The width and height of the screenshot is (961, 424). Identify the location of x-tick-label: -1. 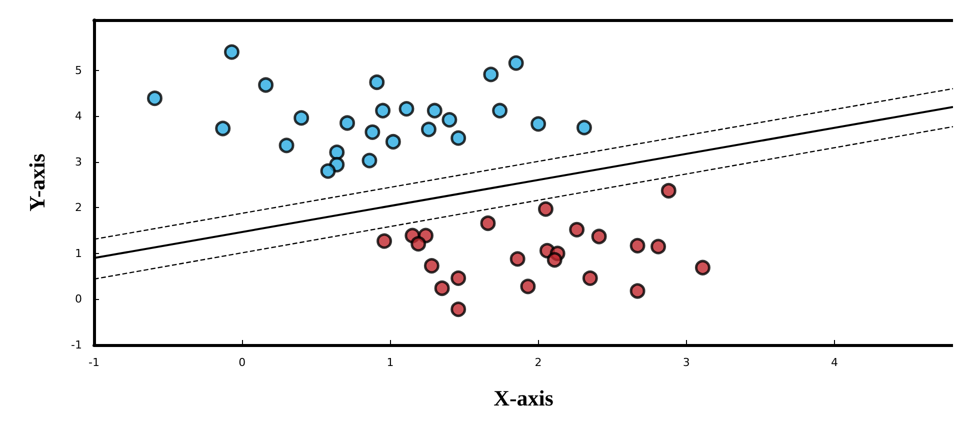
(94, 362).